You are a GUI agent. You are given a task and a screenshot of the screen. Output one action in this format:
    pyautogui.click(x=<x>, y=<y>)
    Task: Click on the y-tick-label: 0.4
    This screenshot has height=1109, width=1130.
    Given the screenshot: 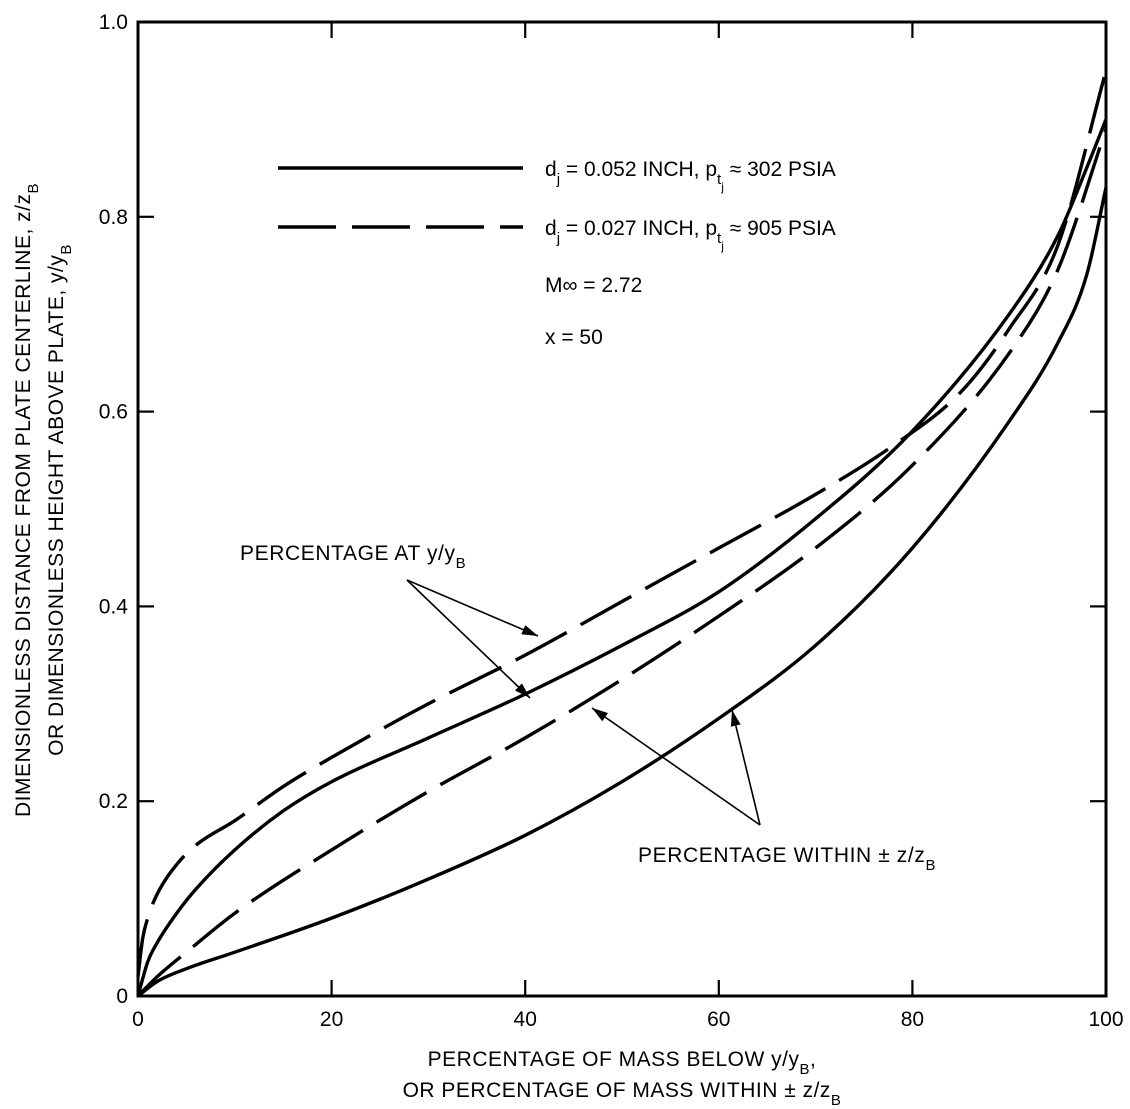 What is the action you would take?
    pyautogui.click(x=114, y=606)
    